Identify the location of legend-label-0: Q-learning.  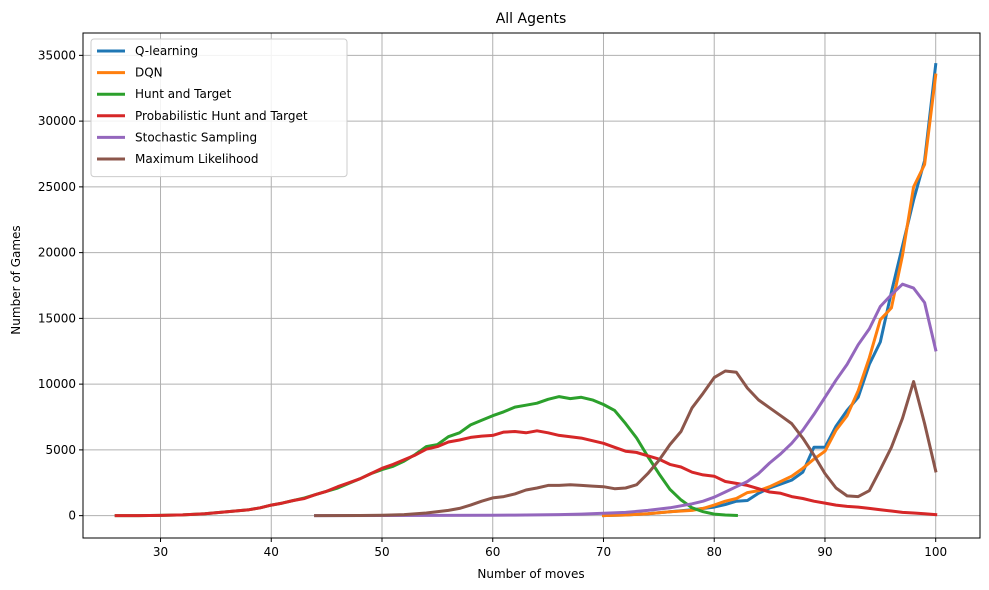
(166, 51).